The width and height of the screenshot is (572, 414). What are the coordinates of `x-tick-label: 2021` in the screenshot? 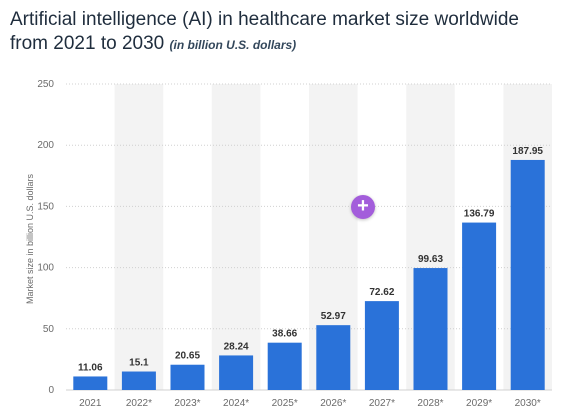 It's located at (90, 403).